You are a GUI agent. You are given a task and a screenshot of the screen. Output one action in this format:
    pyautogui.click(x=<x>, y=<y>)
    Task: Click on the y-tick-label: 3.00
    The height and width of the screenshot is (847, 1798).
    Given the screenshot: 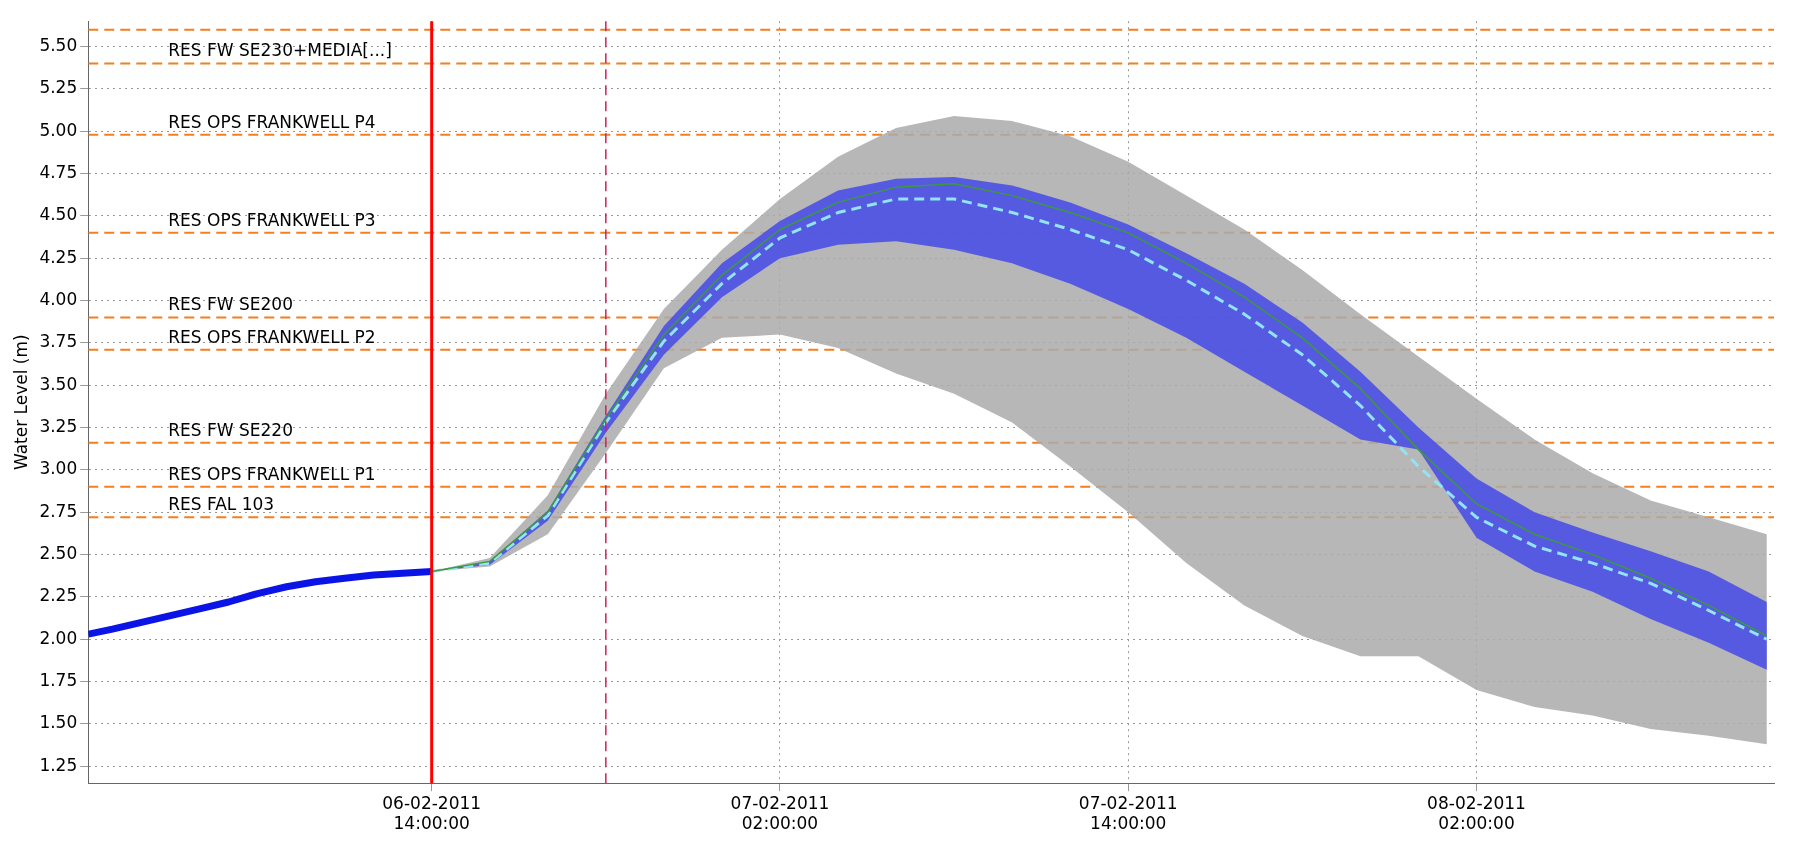 What is the action you would take?
    pyautogui.click(x=58, y=468)
    